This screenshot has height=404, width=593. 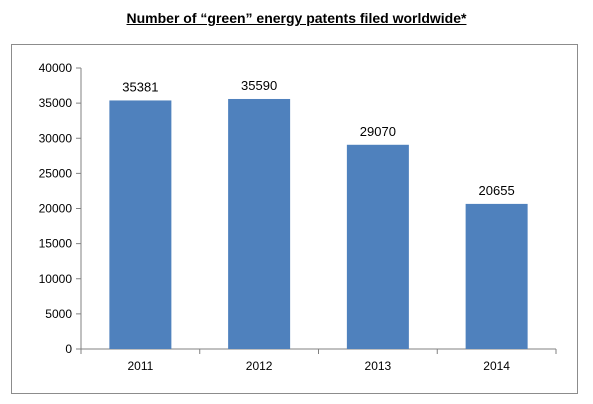 I want to click on x-tick-label-2011: 2011, so click(x=140, y=366).